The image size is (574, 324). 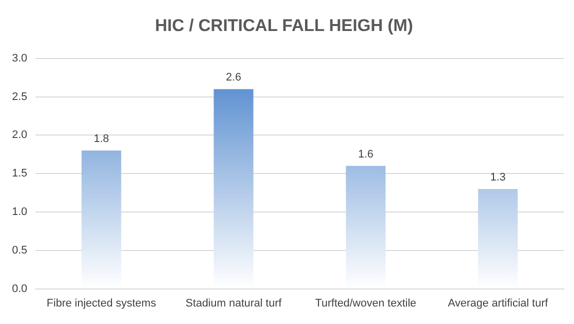 What do you see at coordinates (20, 212) in the screenshot?
I see `y-tick-label: 1.0` at bounding box center [20, 212].